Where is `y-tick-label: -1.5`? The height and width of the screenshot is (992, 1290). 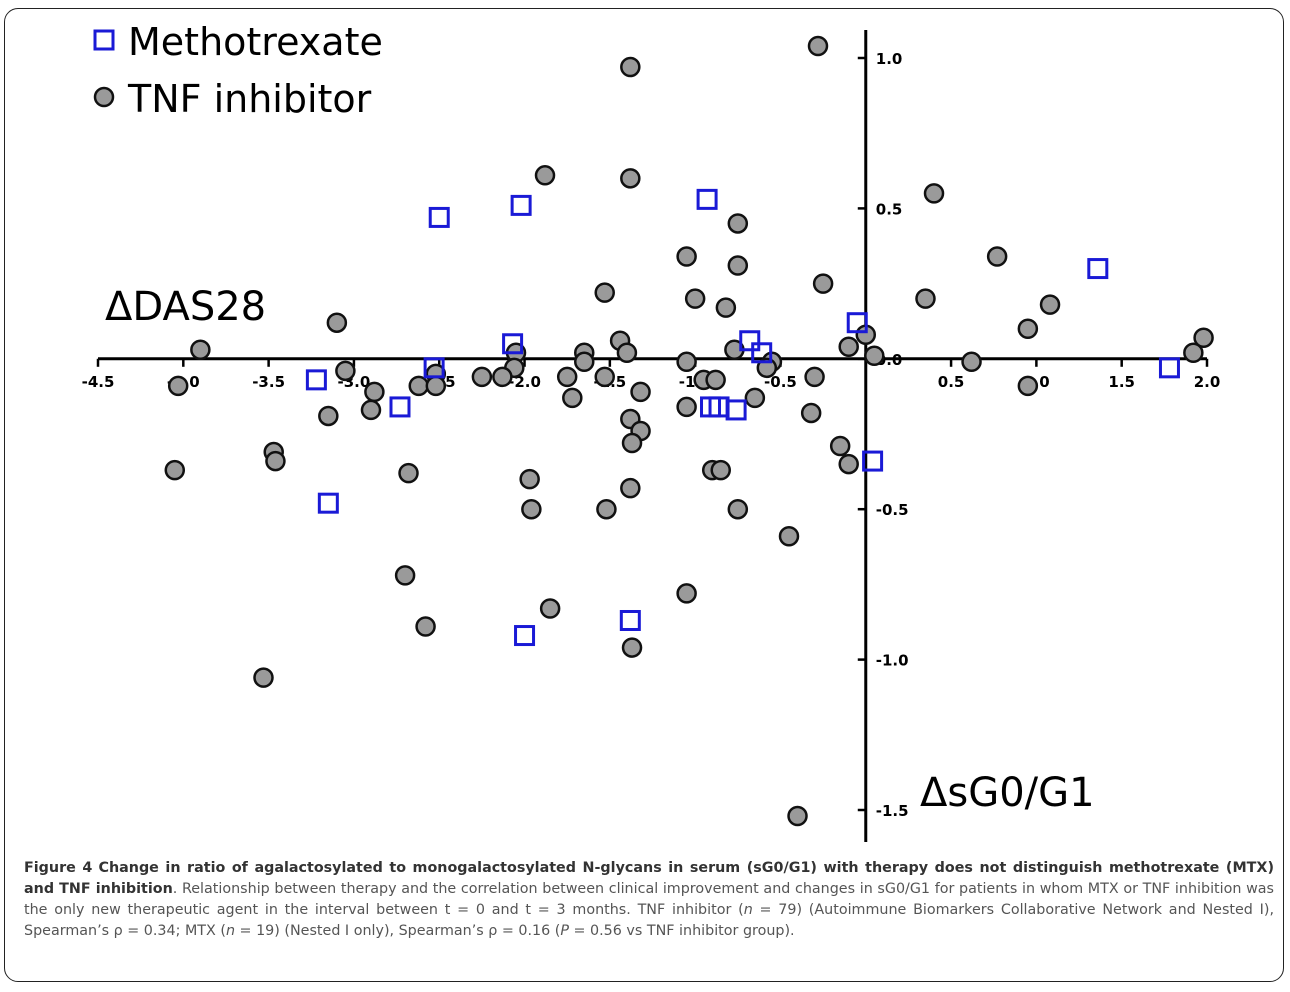
y-tick-label: -1.5 is located at coordinates (892, 811).